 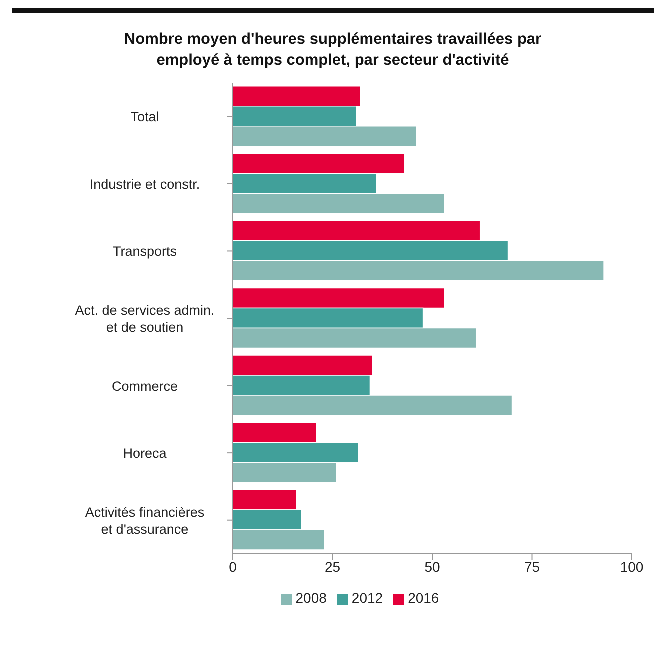 What do you see at coordinates (532, 566) in the screenshot?
I see `x-tick-label: 75` at bounding box center [532, 566].